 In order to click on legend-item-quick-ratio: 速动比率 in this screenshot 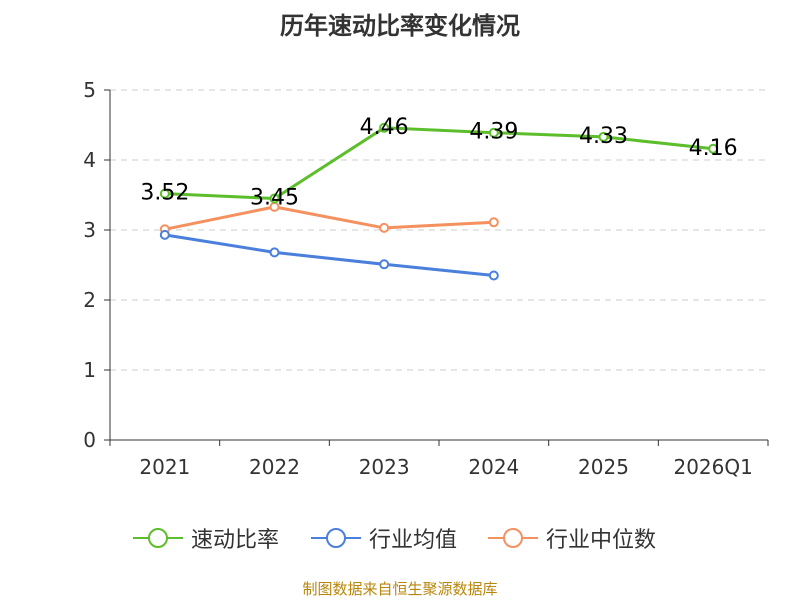, I will do `click(206, 538)`.